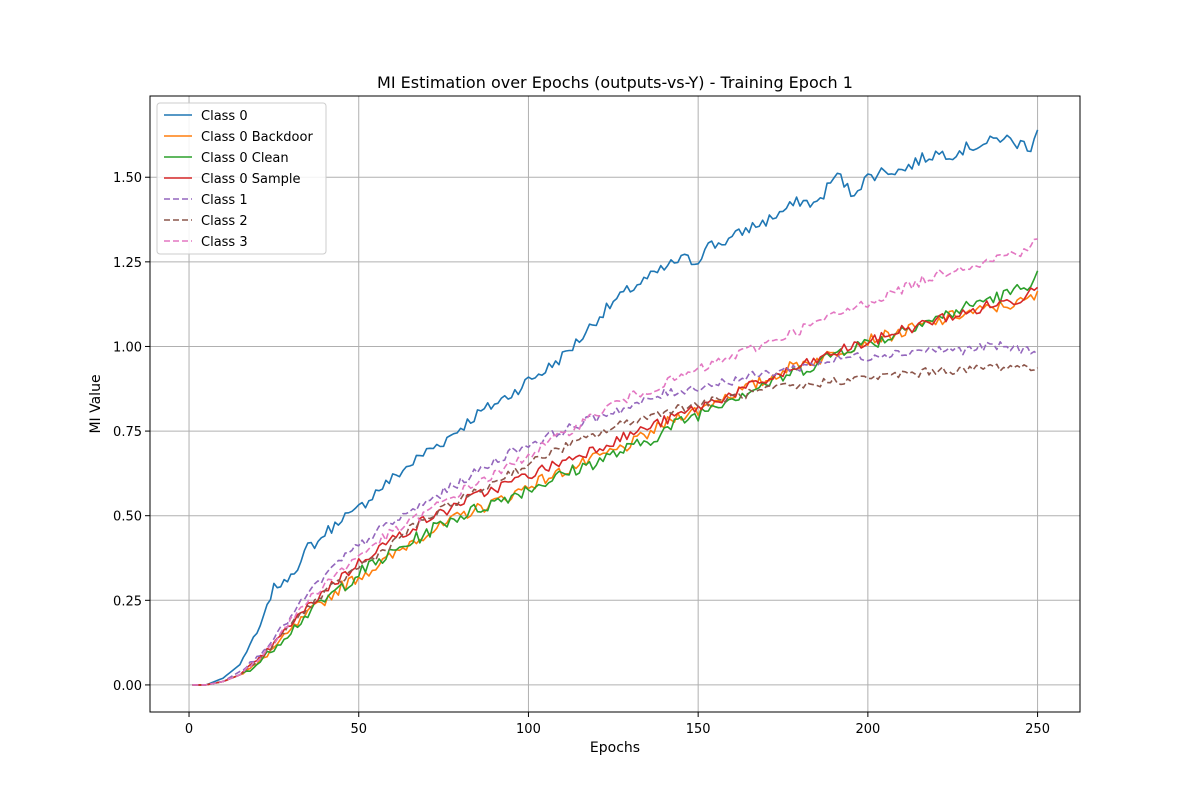 The height and width of the screenshot is (805, 1200). What do you see at coordinates (1037, 729) in the screenshot?
I see `x-tick-label: 250` at bounding box center [1037, 729].